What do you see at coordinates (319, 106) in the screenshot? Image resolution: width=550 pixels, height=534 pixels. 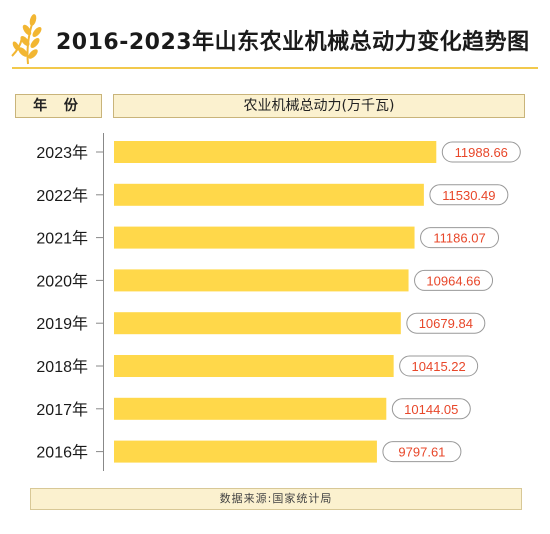 I see `value-column-header: 农业机械总动力(万千瓦)` at bounding box center [319, 106].